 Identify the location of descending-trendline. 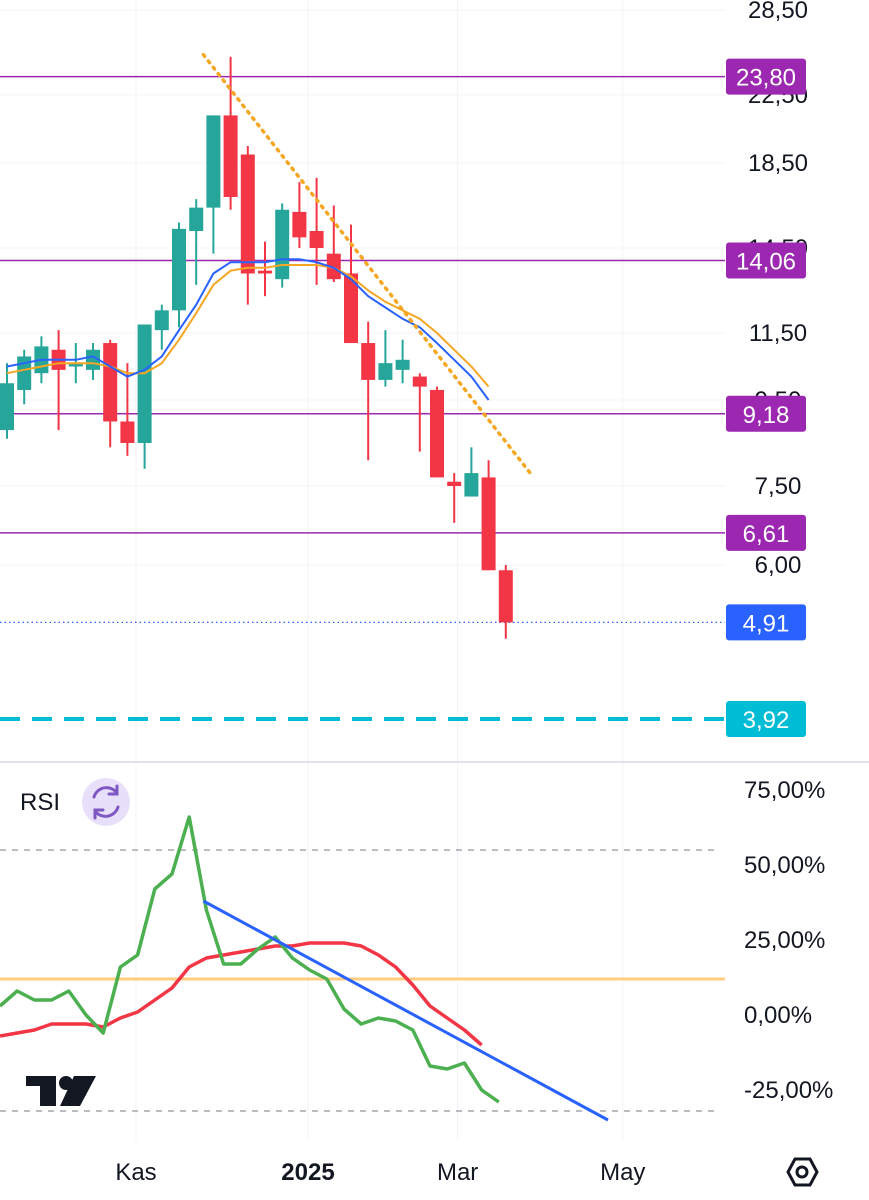
(366, 264).